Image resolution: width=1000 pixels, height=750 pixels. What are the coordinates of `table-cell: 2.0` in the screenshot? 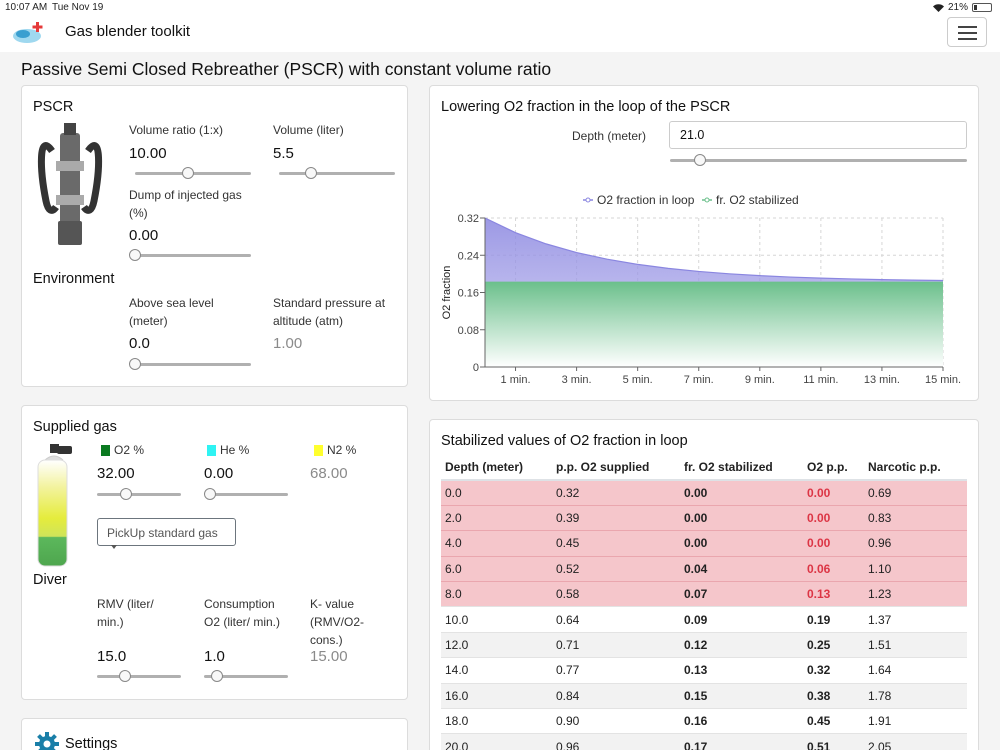 It's located at (496, 517).